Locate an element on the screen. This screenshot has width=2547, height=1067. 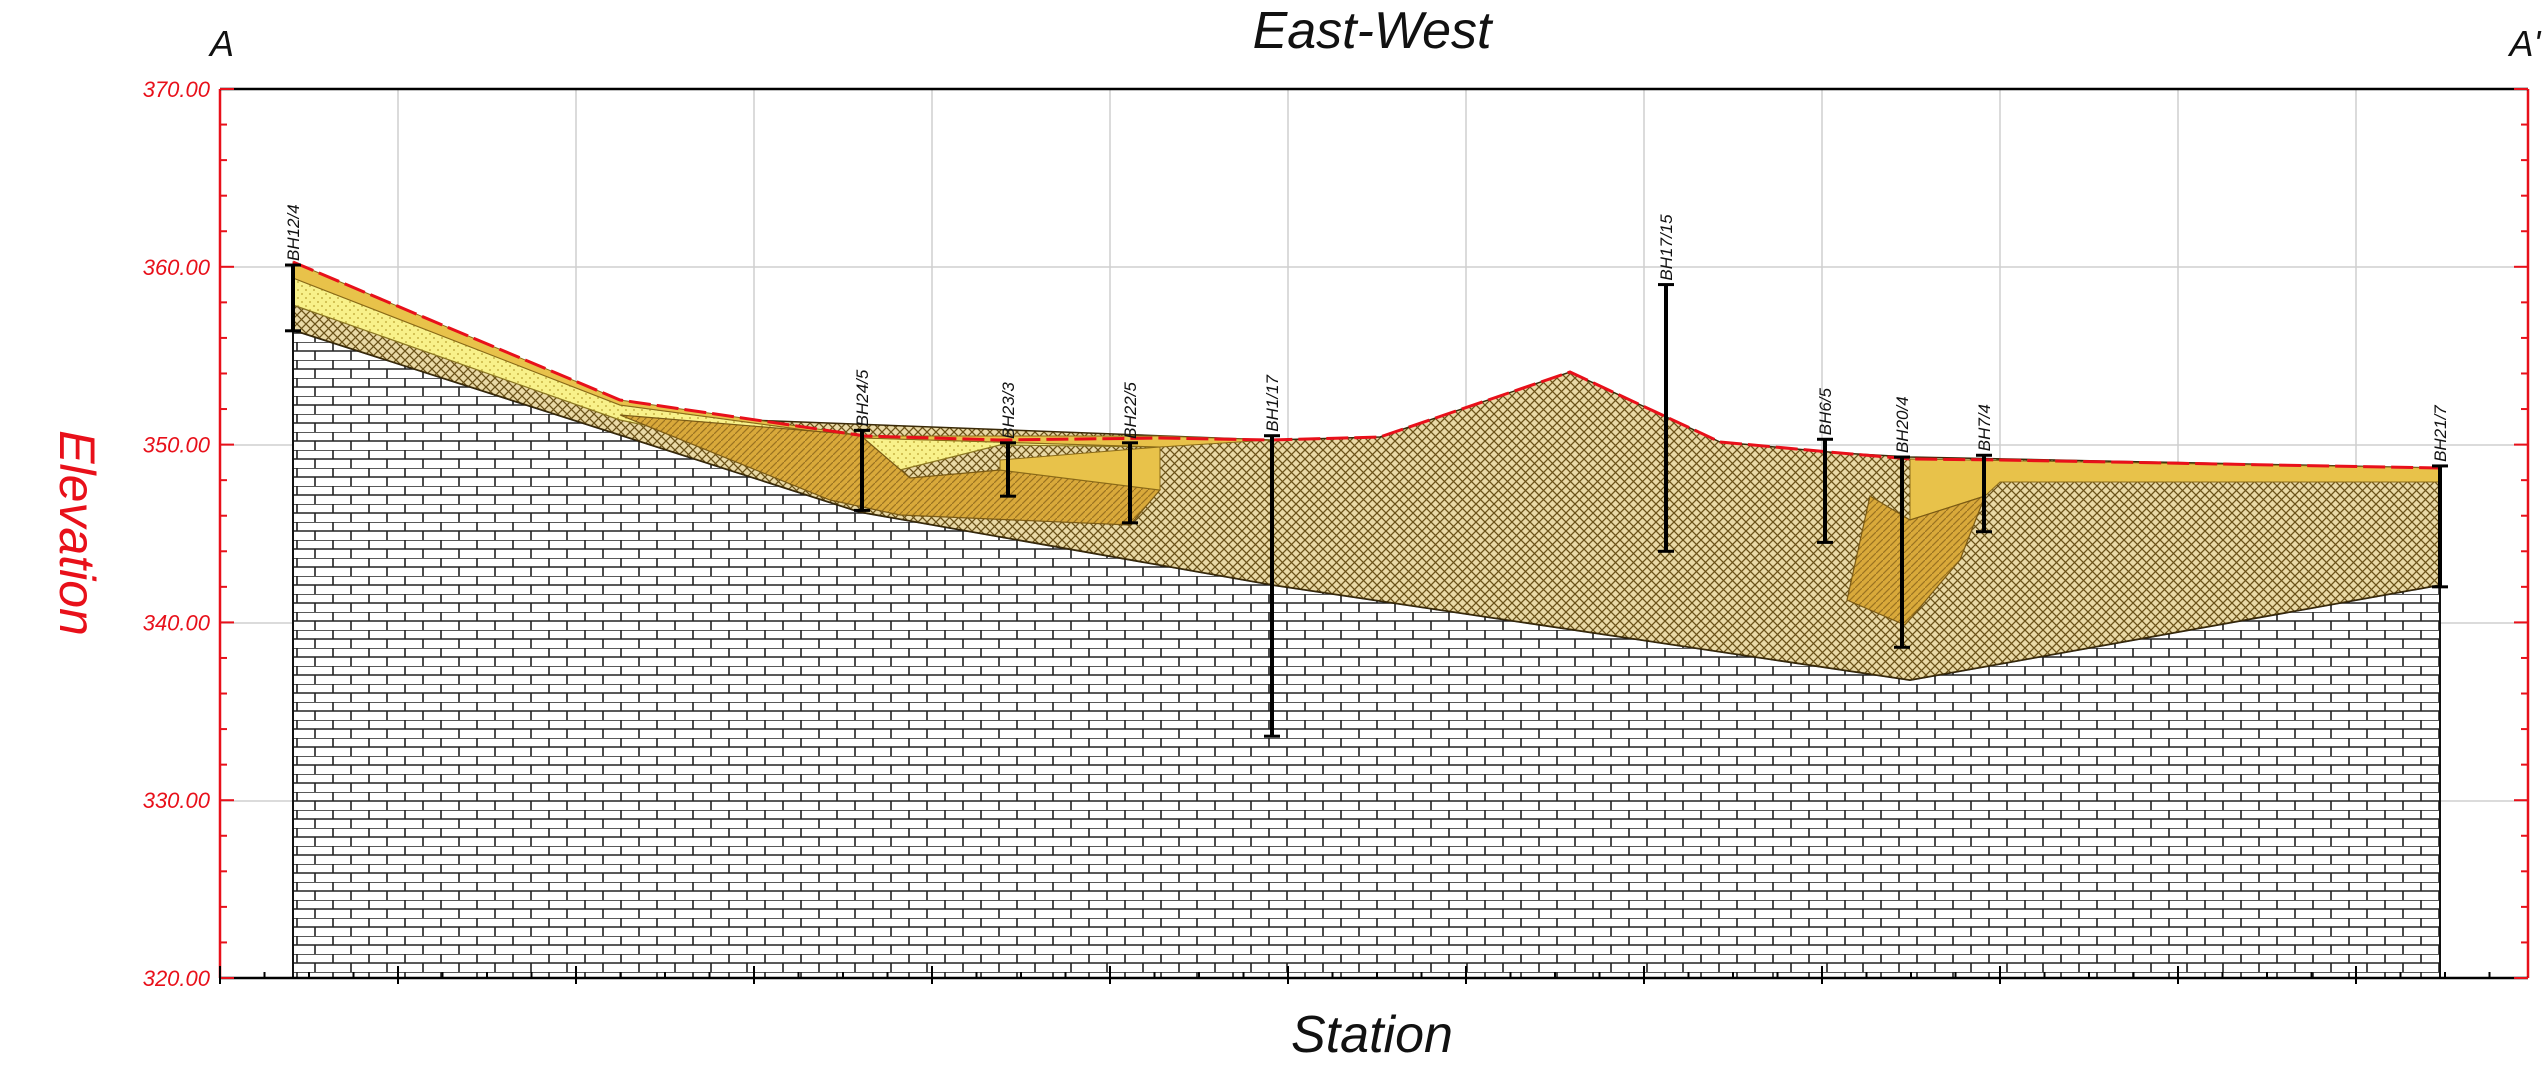
borehole-label: BH21/7 is located at coordinates (2440, 433).